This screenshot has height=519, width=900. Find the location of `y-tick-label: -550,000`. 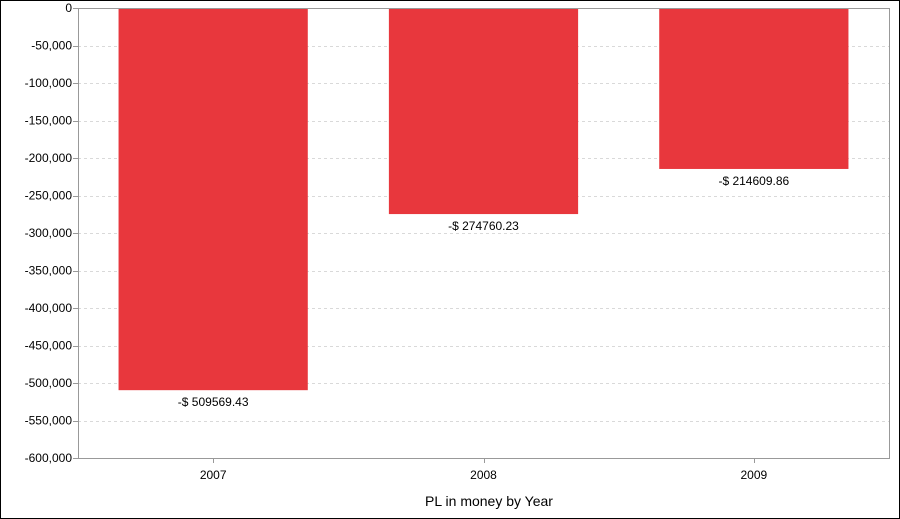

y-tick-label: -550,000 is located at coordinates (49, 421).